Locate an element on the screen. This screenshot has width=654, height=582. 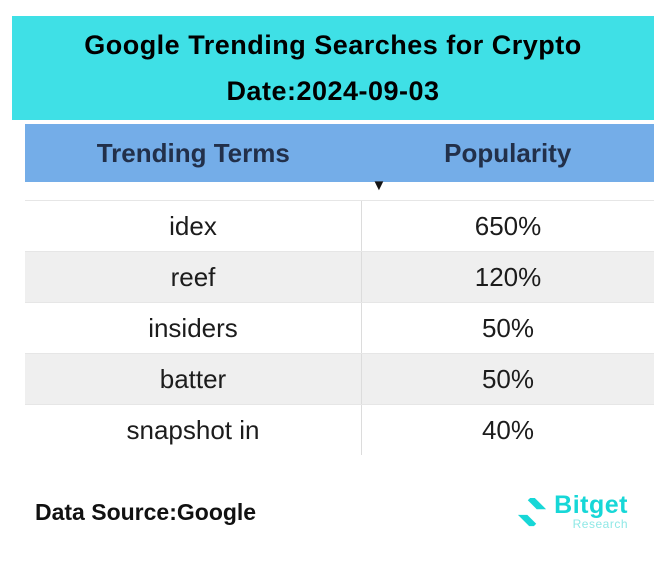
title-line-1: Google Trending Searches for Crypto is located at coordinates (333, 45).